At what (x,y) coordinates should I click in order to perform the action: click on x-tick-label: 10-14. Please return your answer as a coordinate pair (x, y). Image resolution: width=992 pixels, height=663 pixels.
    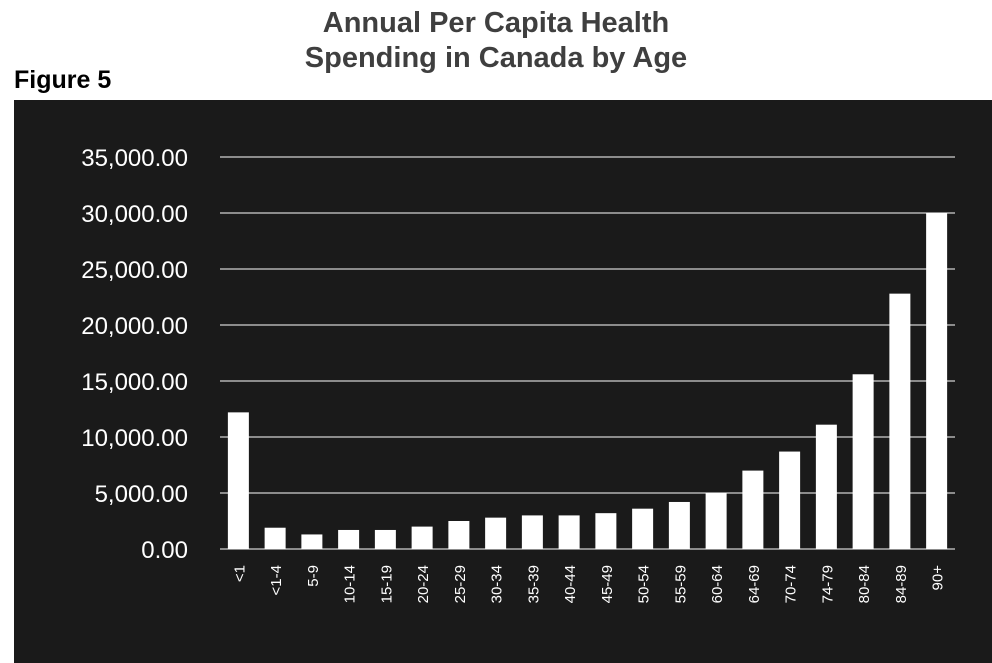
    Looking at the image, I should click on (350, 584).